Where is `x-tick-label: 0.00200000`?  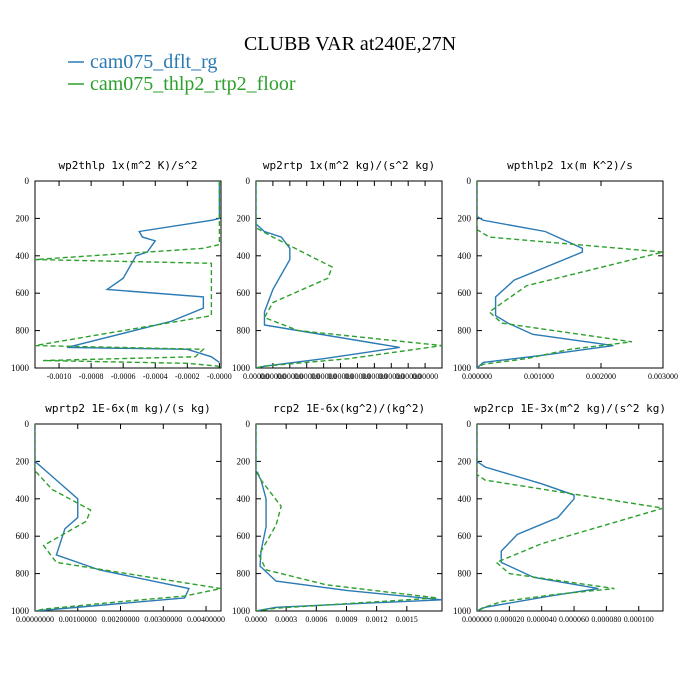
x-tick-label: 0.00200000 is located at coordinates (121, 619).